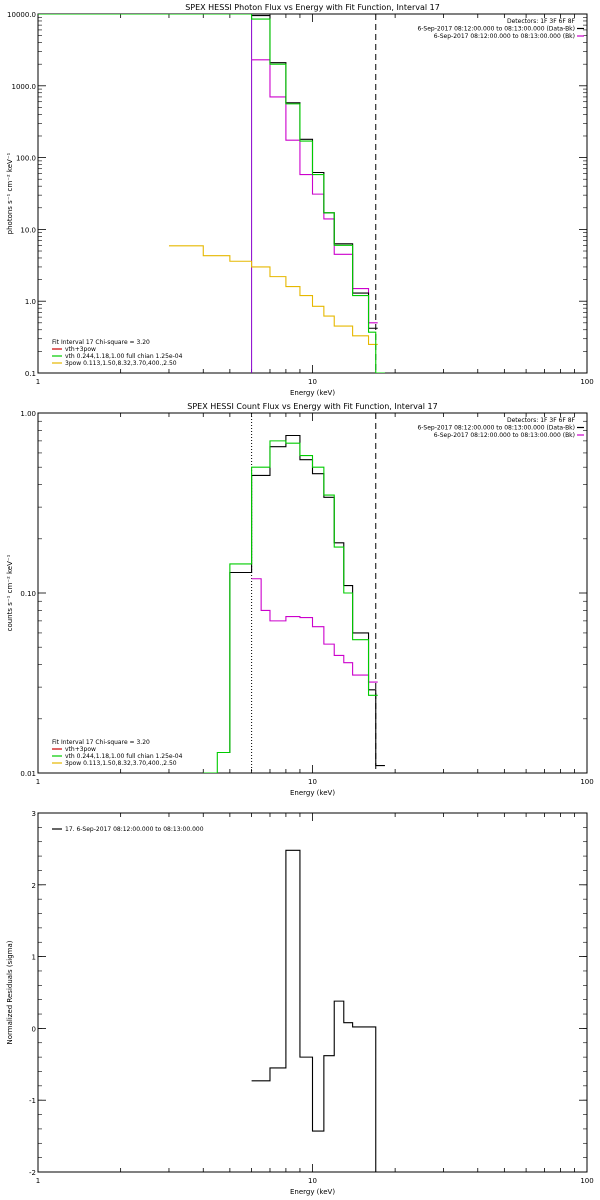 The width and height of the screenshot is (600, 1200). What do you see at coordinates (30, 374) in the screenshot?
I see `y-tick-label: 0.1` at bounding box center [30, 374].